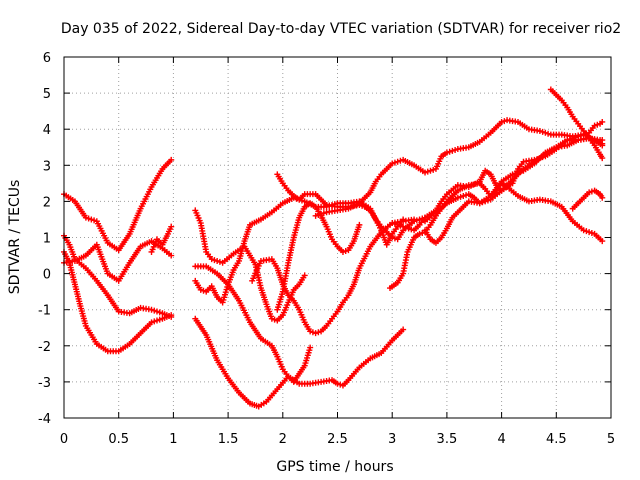  I want to click on x-tick-label: 1, so click(173, 439).